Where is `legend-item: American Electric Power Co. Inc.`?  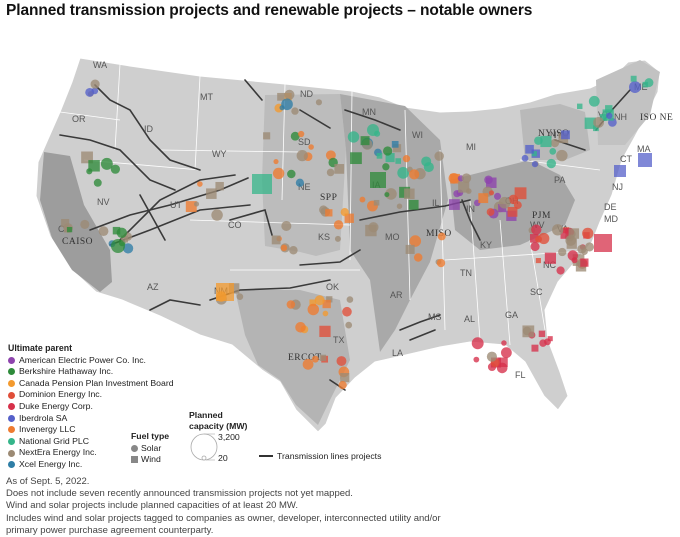
legend-item: American Electric Power Co. Inc. is located at coordinates (133, 361).